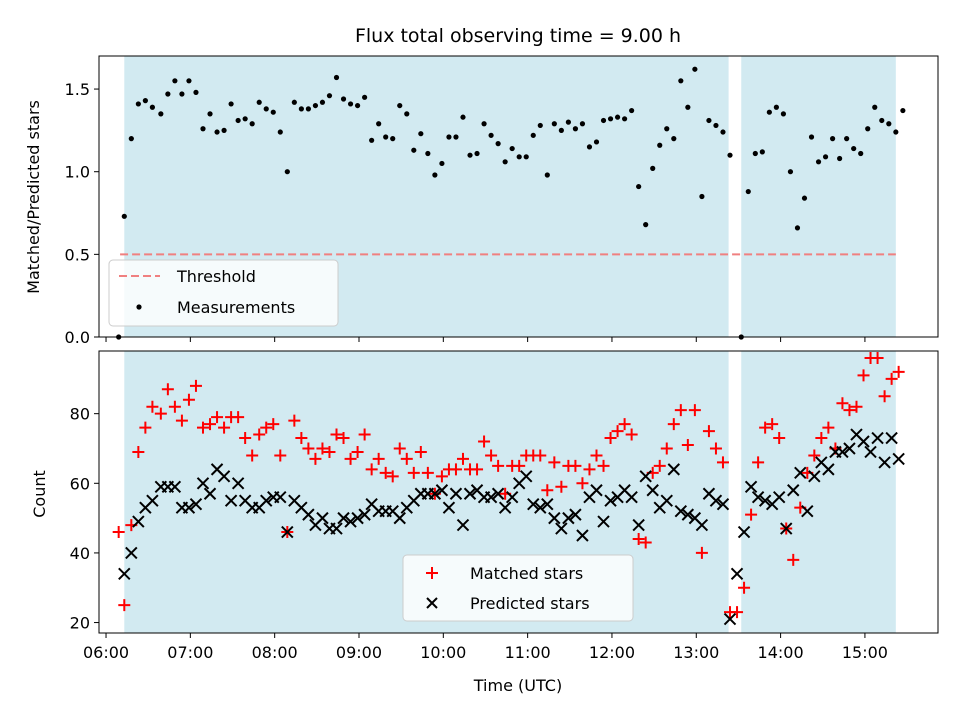 This screenshot has height=720, width=960. What do you see at coordinates (359, 652) in the screenshot?
I see `x-tick-label: 09:00` at bounding box center [359, 652].